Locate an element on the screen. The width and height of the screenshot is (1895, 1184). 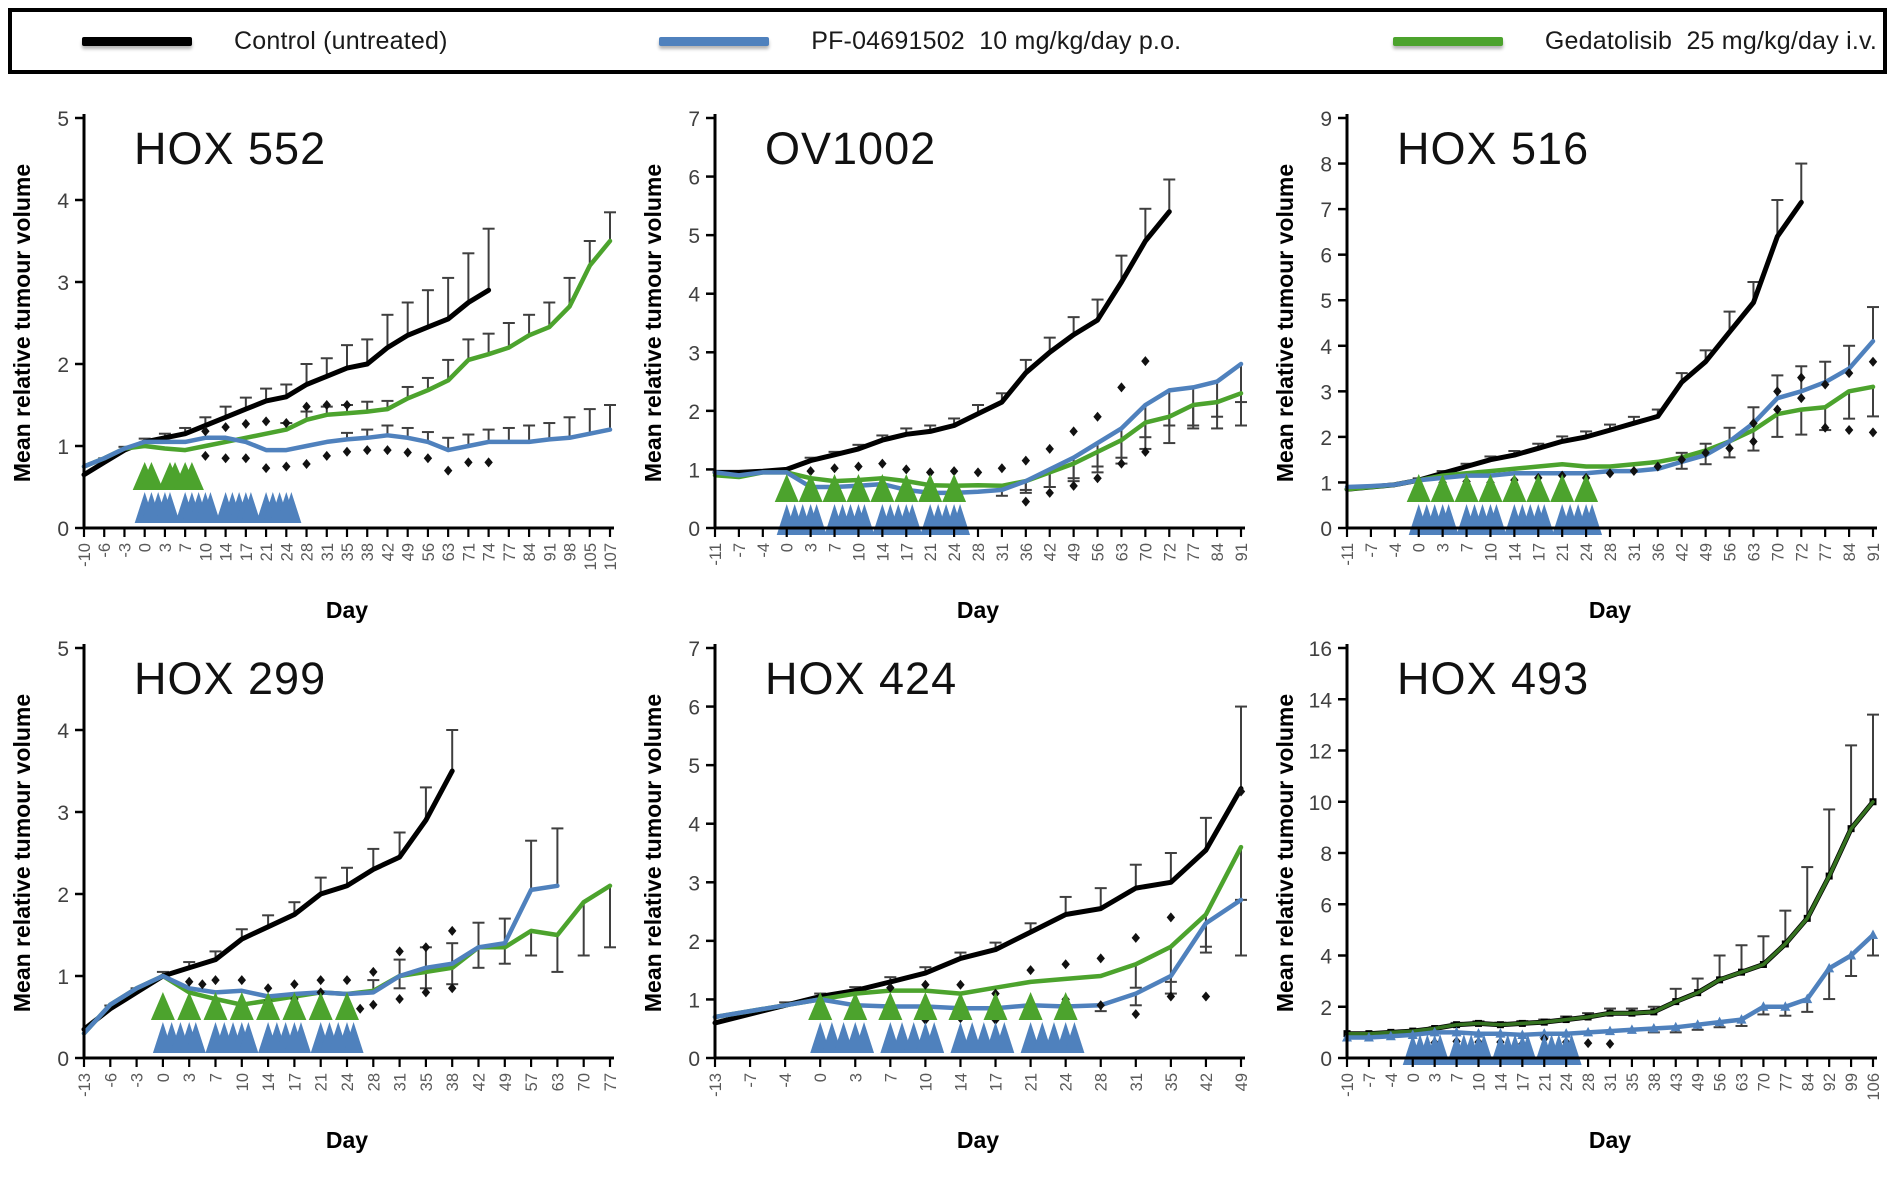
svg-text: 42 is located at coordinates (479, 1082).